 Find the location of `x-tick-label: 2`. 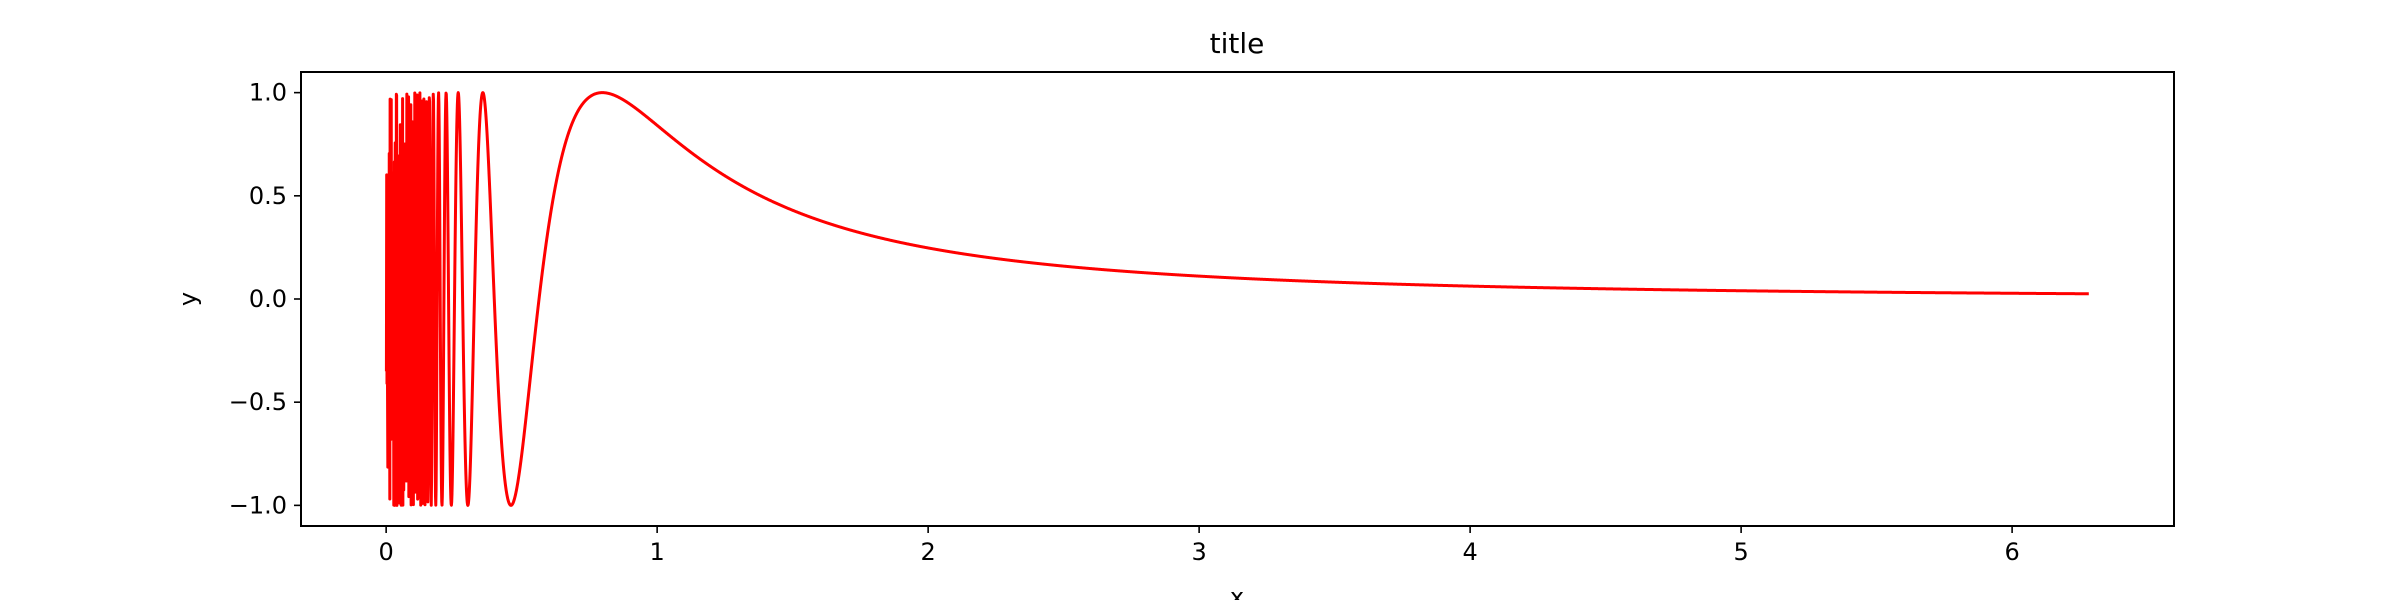

x-tick-label: 2 is located at coordinates (927, 552).